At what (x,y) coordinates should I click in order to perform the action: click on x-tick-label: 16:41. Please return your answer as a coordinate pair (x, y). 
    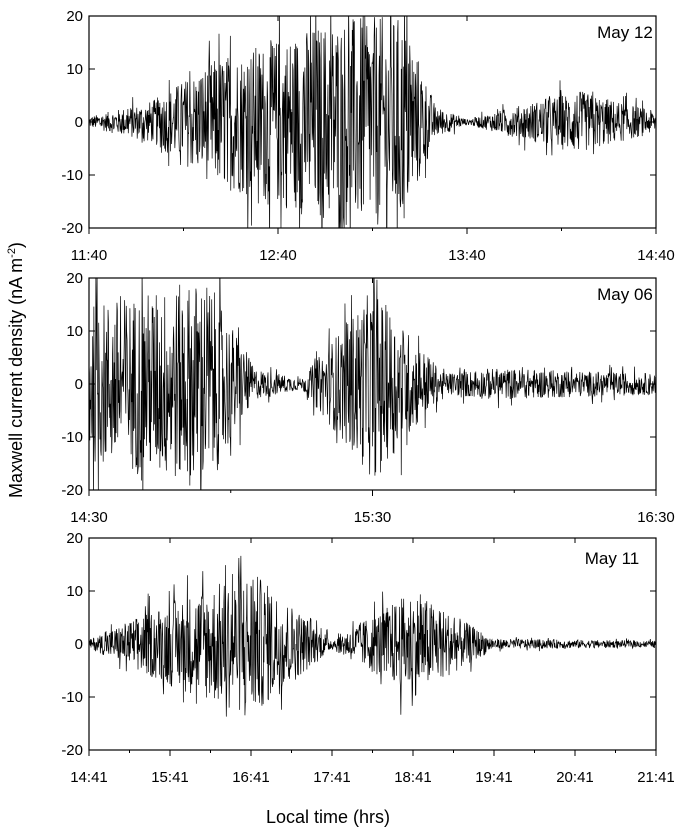
    Looking at the image, I should click on (251, 777).